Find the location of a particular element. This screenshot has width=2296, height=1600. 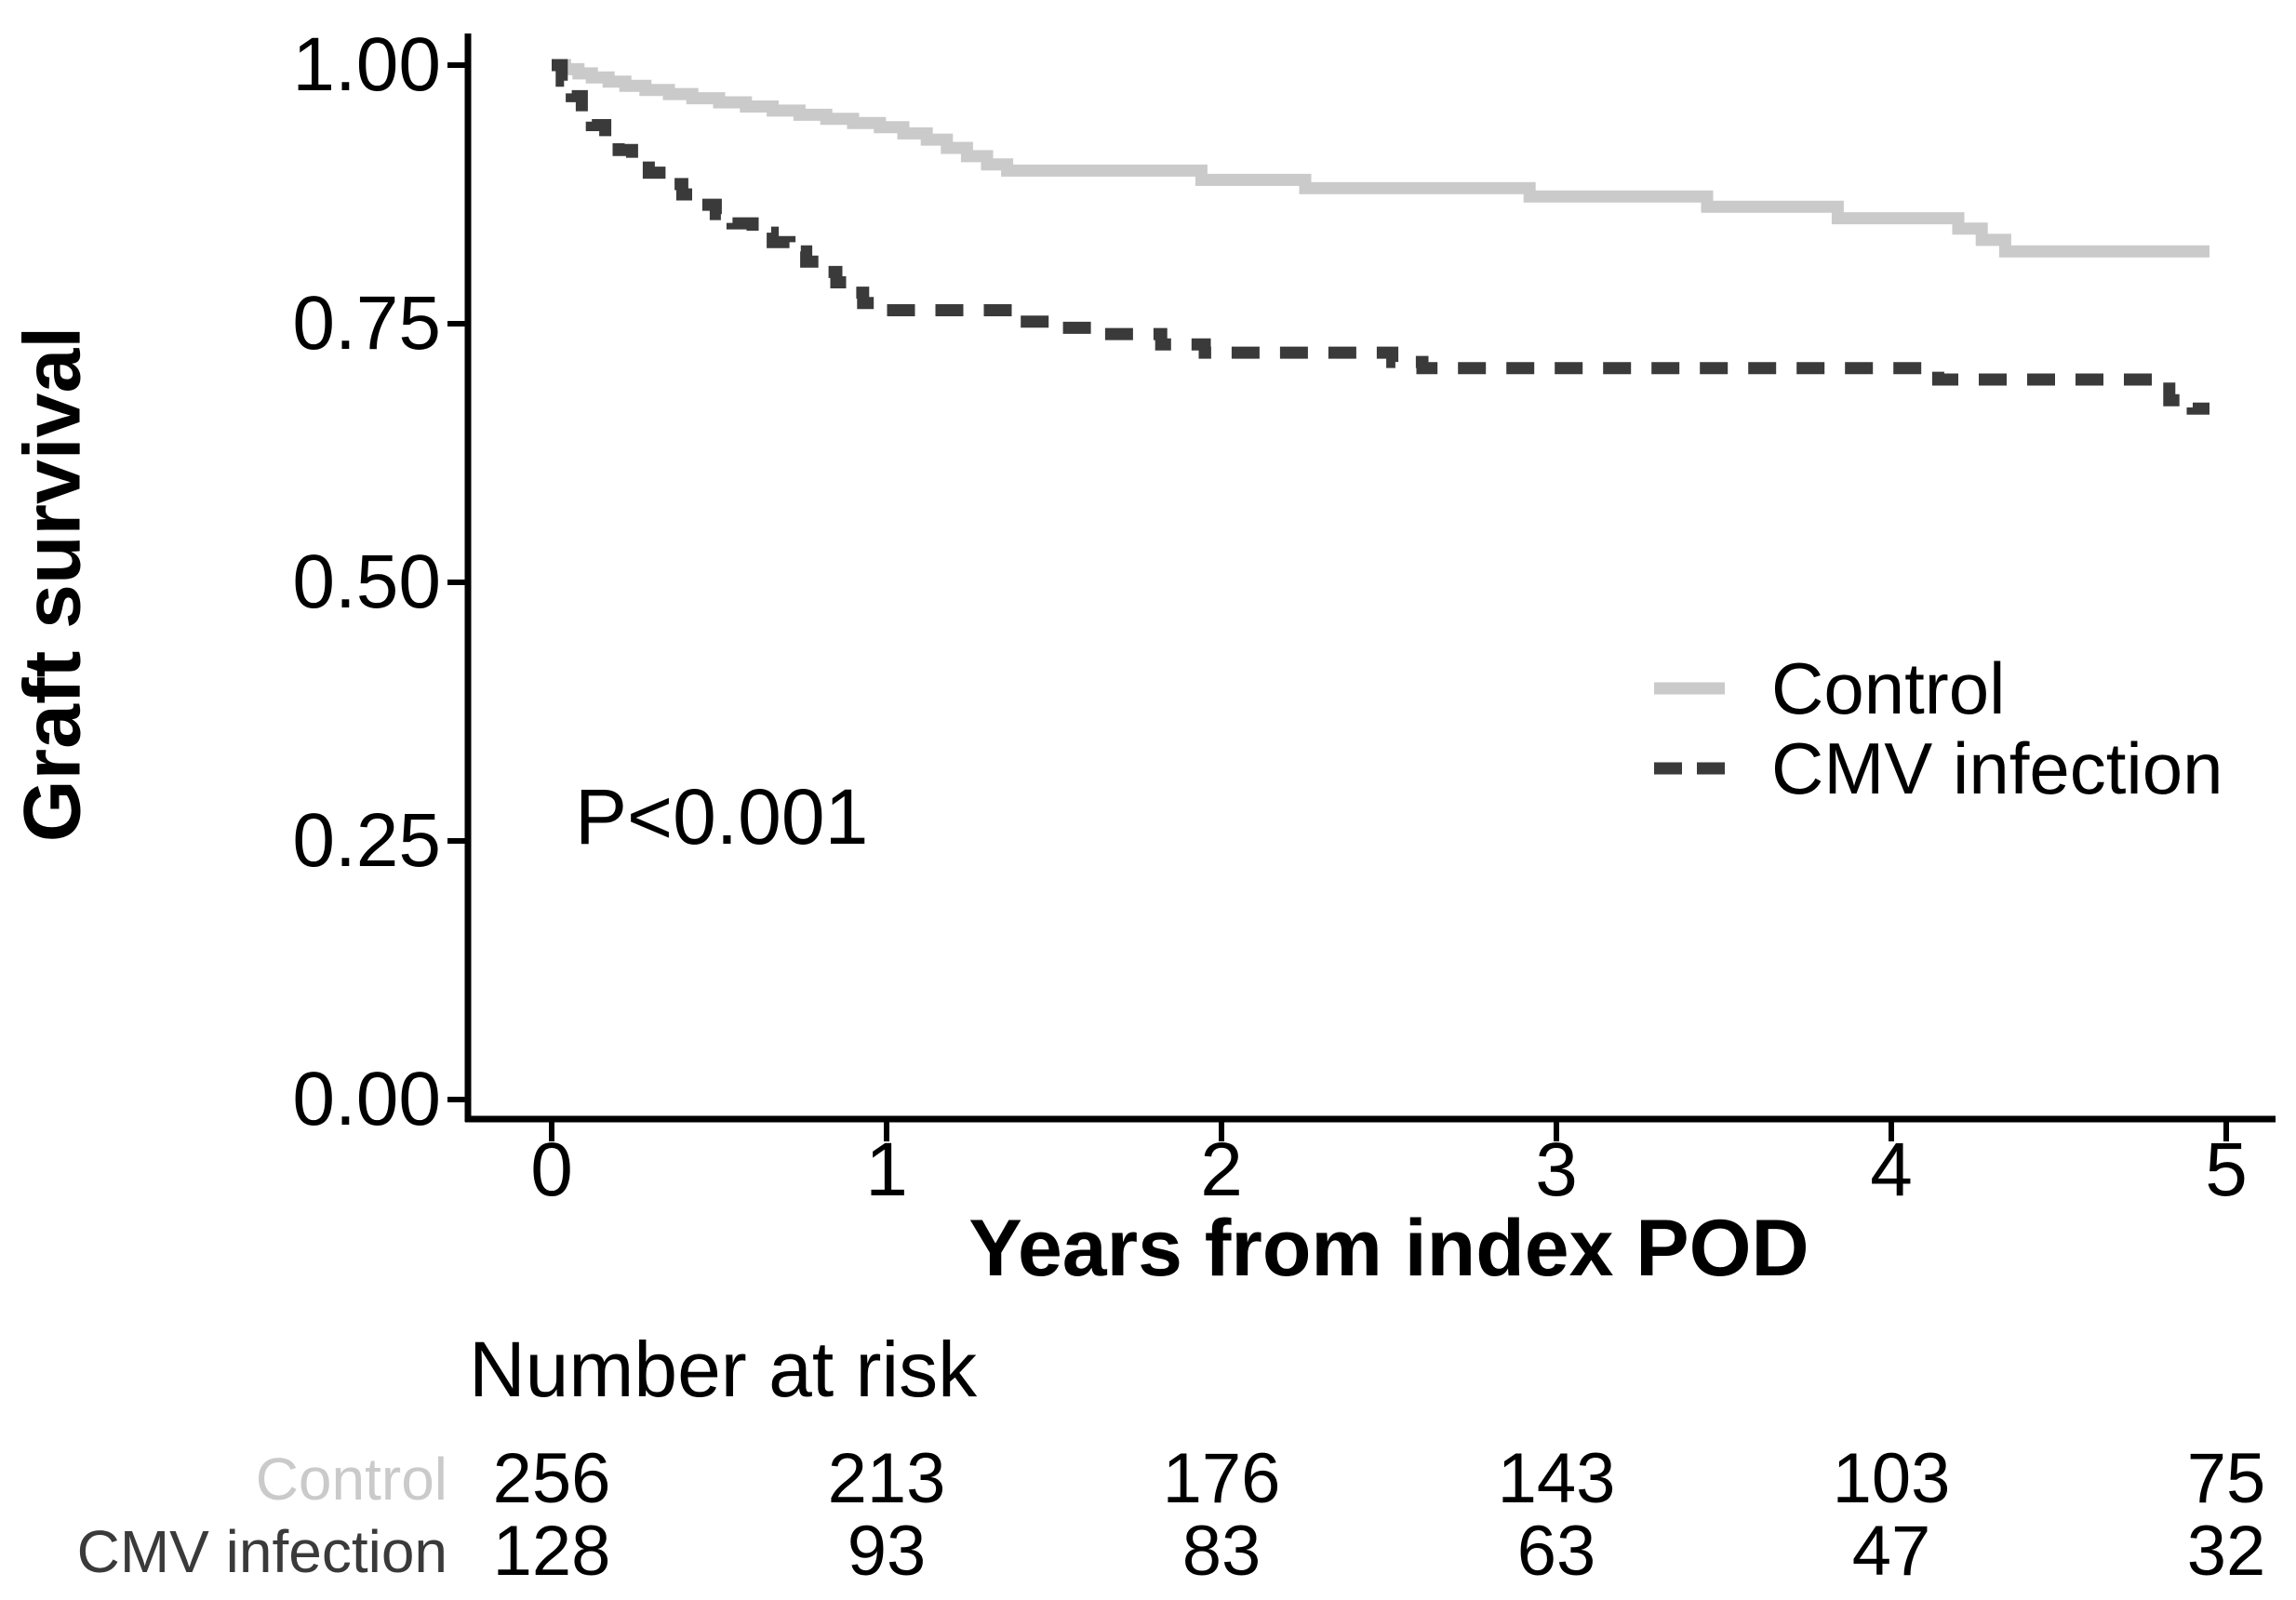

risk-count: 63 is located at coordinates (1556, 1551).